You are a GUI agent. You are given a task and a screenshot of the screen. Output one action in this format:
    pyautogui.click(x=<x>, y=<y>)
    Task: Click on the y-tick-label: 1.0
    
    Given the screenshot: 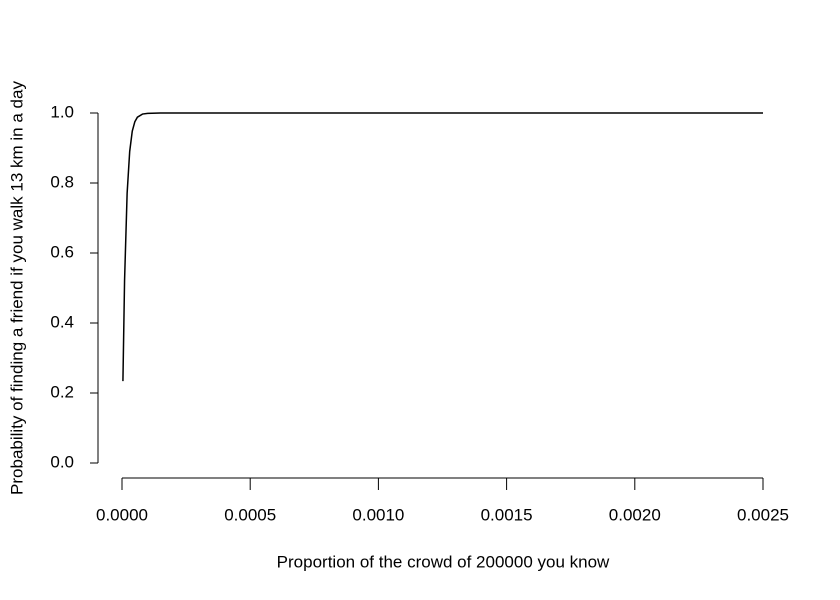 What is the action you would take?
    pyautogui.click(x=62, y=111)
    